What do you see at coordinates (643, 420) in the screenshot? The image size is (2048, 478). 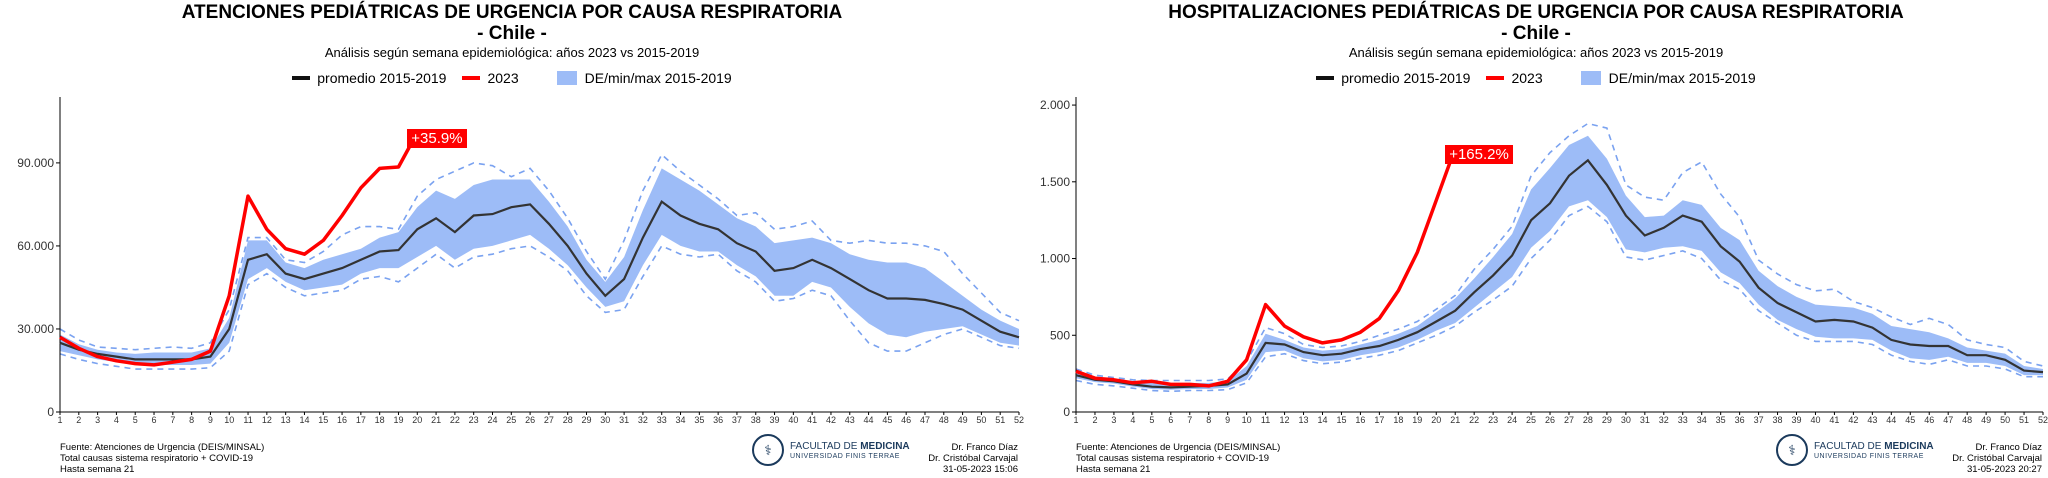 I see `x-tick-label: 32` at bounding box center [643, 420].